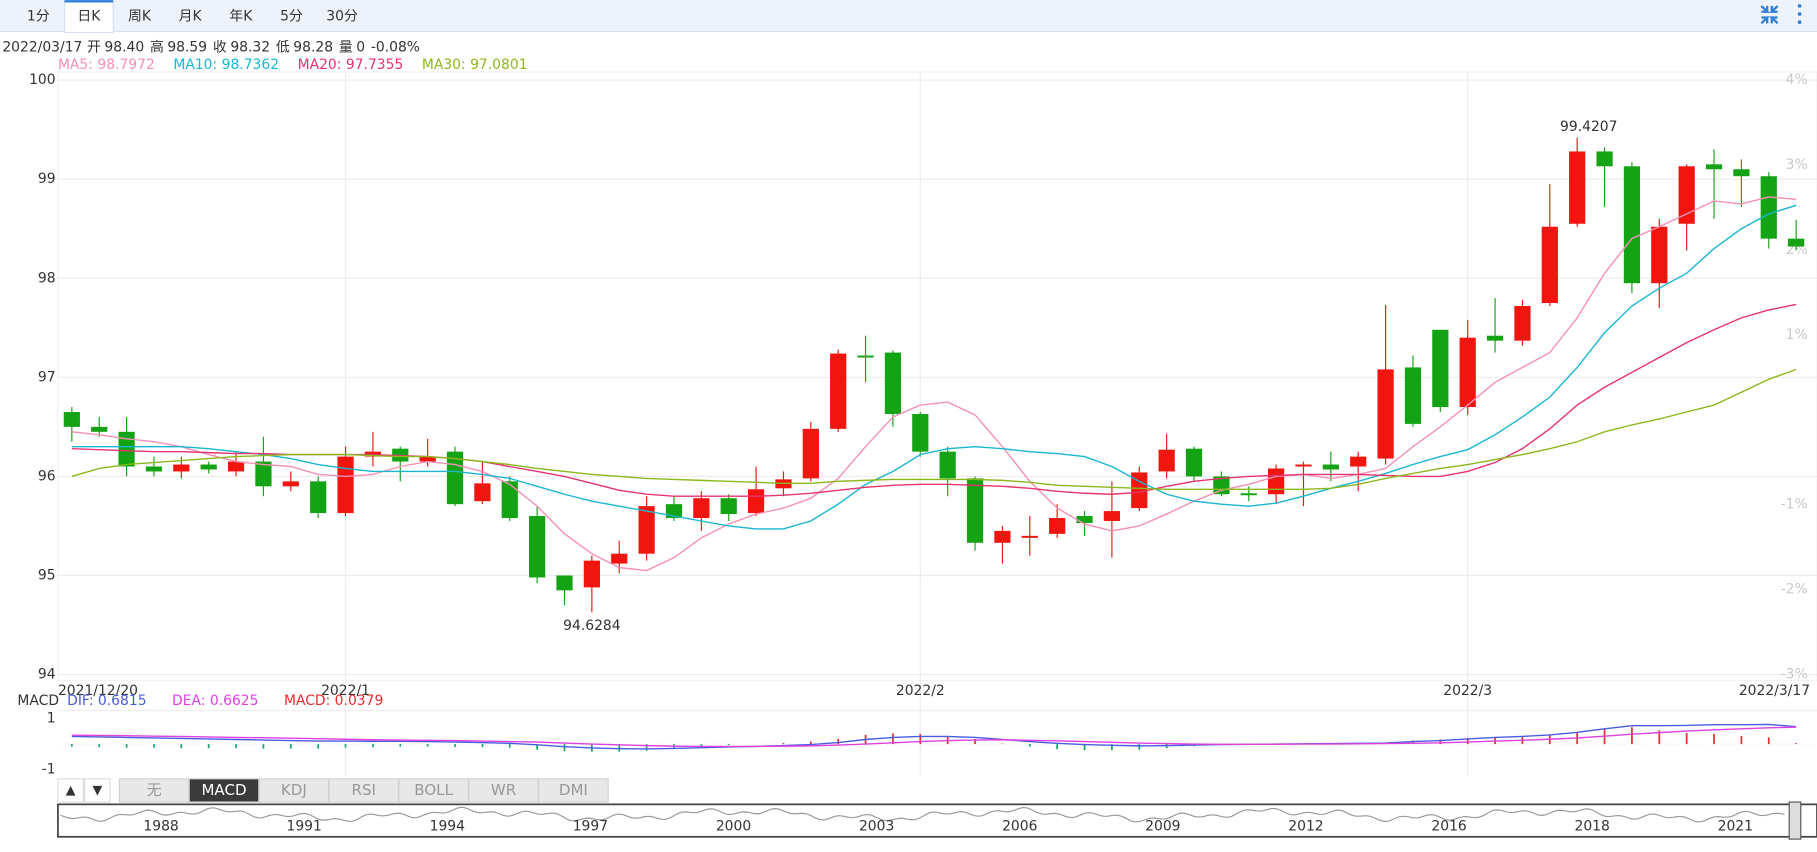 Image resolution: width=1817 pixels, height=852 pixels. Describe the element at coordinates (360, 48) in the screenshot. I see `quote-value: 0` at that location.